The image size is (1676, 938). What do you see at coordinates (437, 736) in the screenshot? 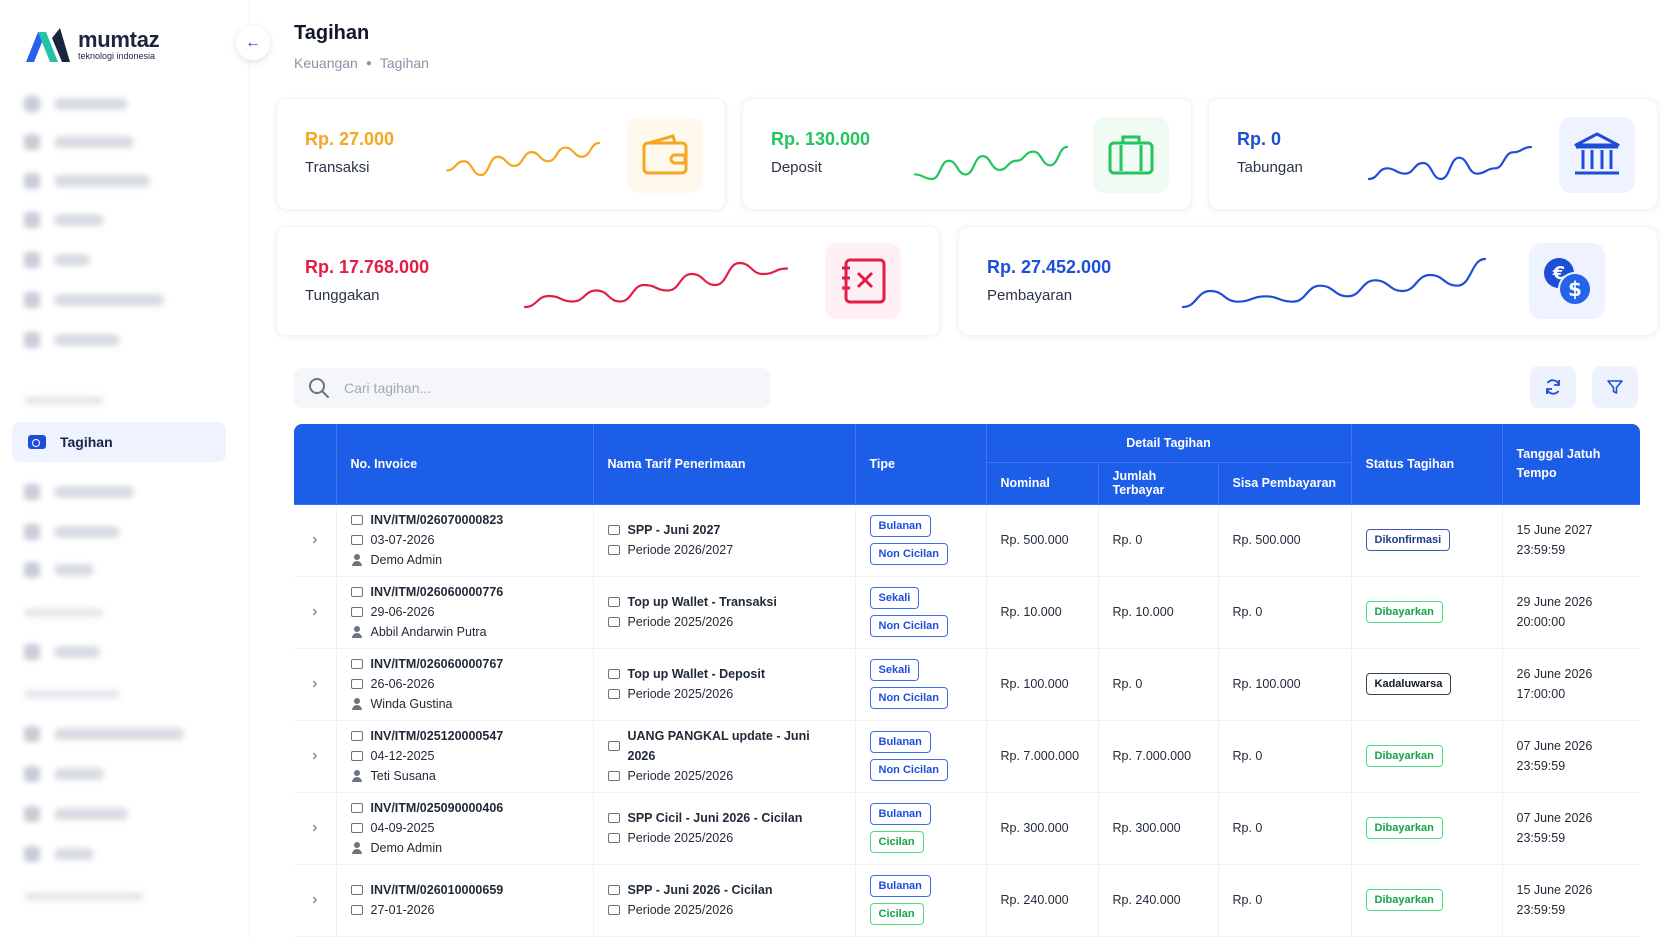
I see `invoice-number: INV/ITM/025120000547` at bounding box center [437, 736].